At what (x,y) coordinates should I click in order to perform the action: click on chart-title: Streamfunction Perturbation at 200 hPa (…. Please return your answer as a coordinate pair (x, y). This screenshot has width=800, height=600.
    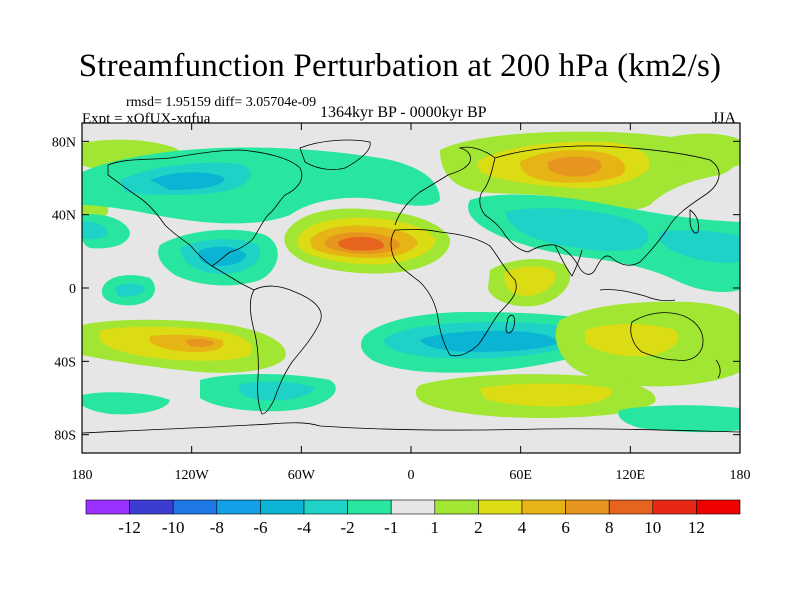
    Looking at the image, I should click on (400, 66).